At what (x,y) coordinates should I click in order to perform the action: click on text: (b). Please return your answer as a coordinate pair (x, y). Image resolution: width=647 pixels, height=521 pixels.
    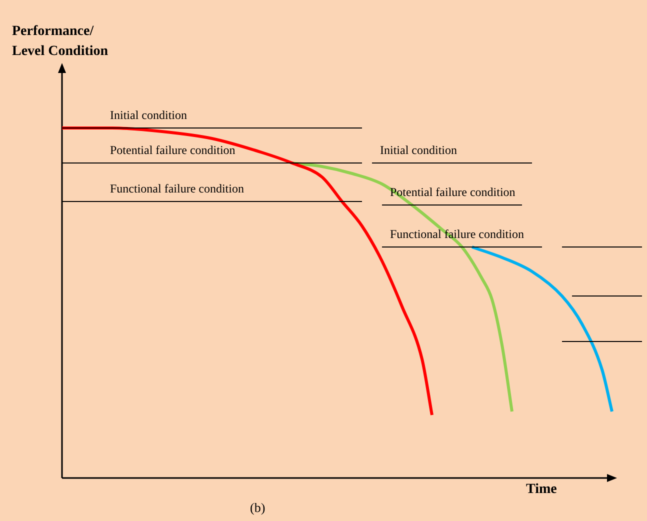
    Looking at the image, I should click on (258, 508).